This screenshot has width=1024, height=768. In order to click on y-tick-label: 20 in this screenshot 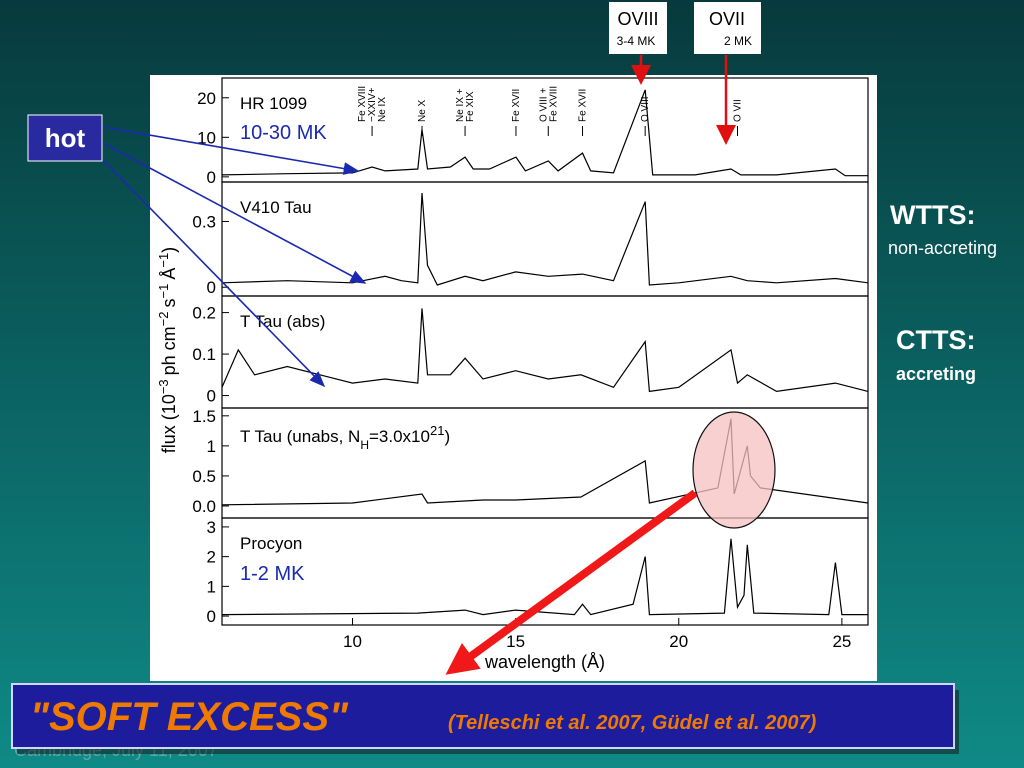, I will do `click(206, 98)`.